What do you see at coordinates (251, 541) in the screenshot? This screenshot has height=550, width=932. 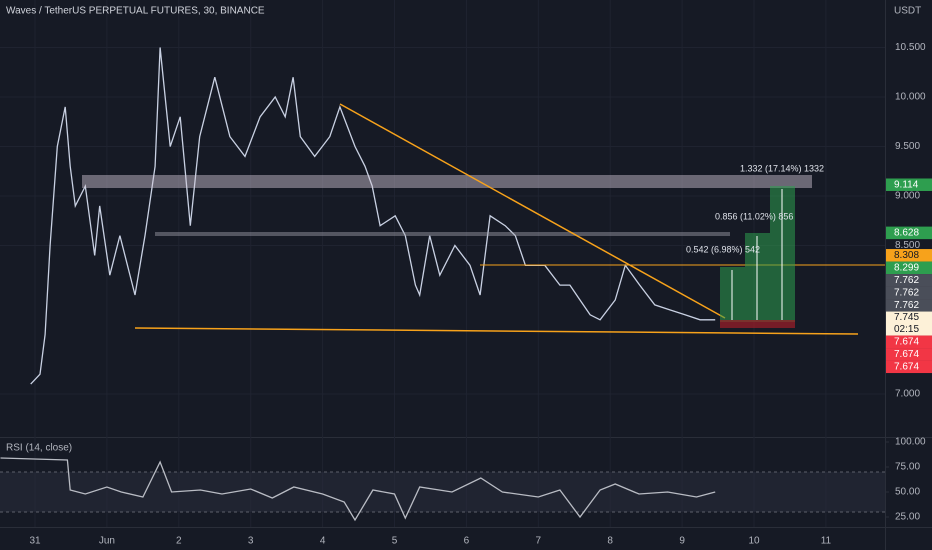 I see `x-tick-label: 3` at bounding box center [251, 541].